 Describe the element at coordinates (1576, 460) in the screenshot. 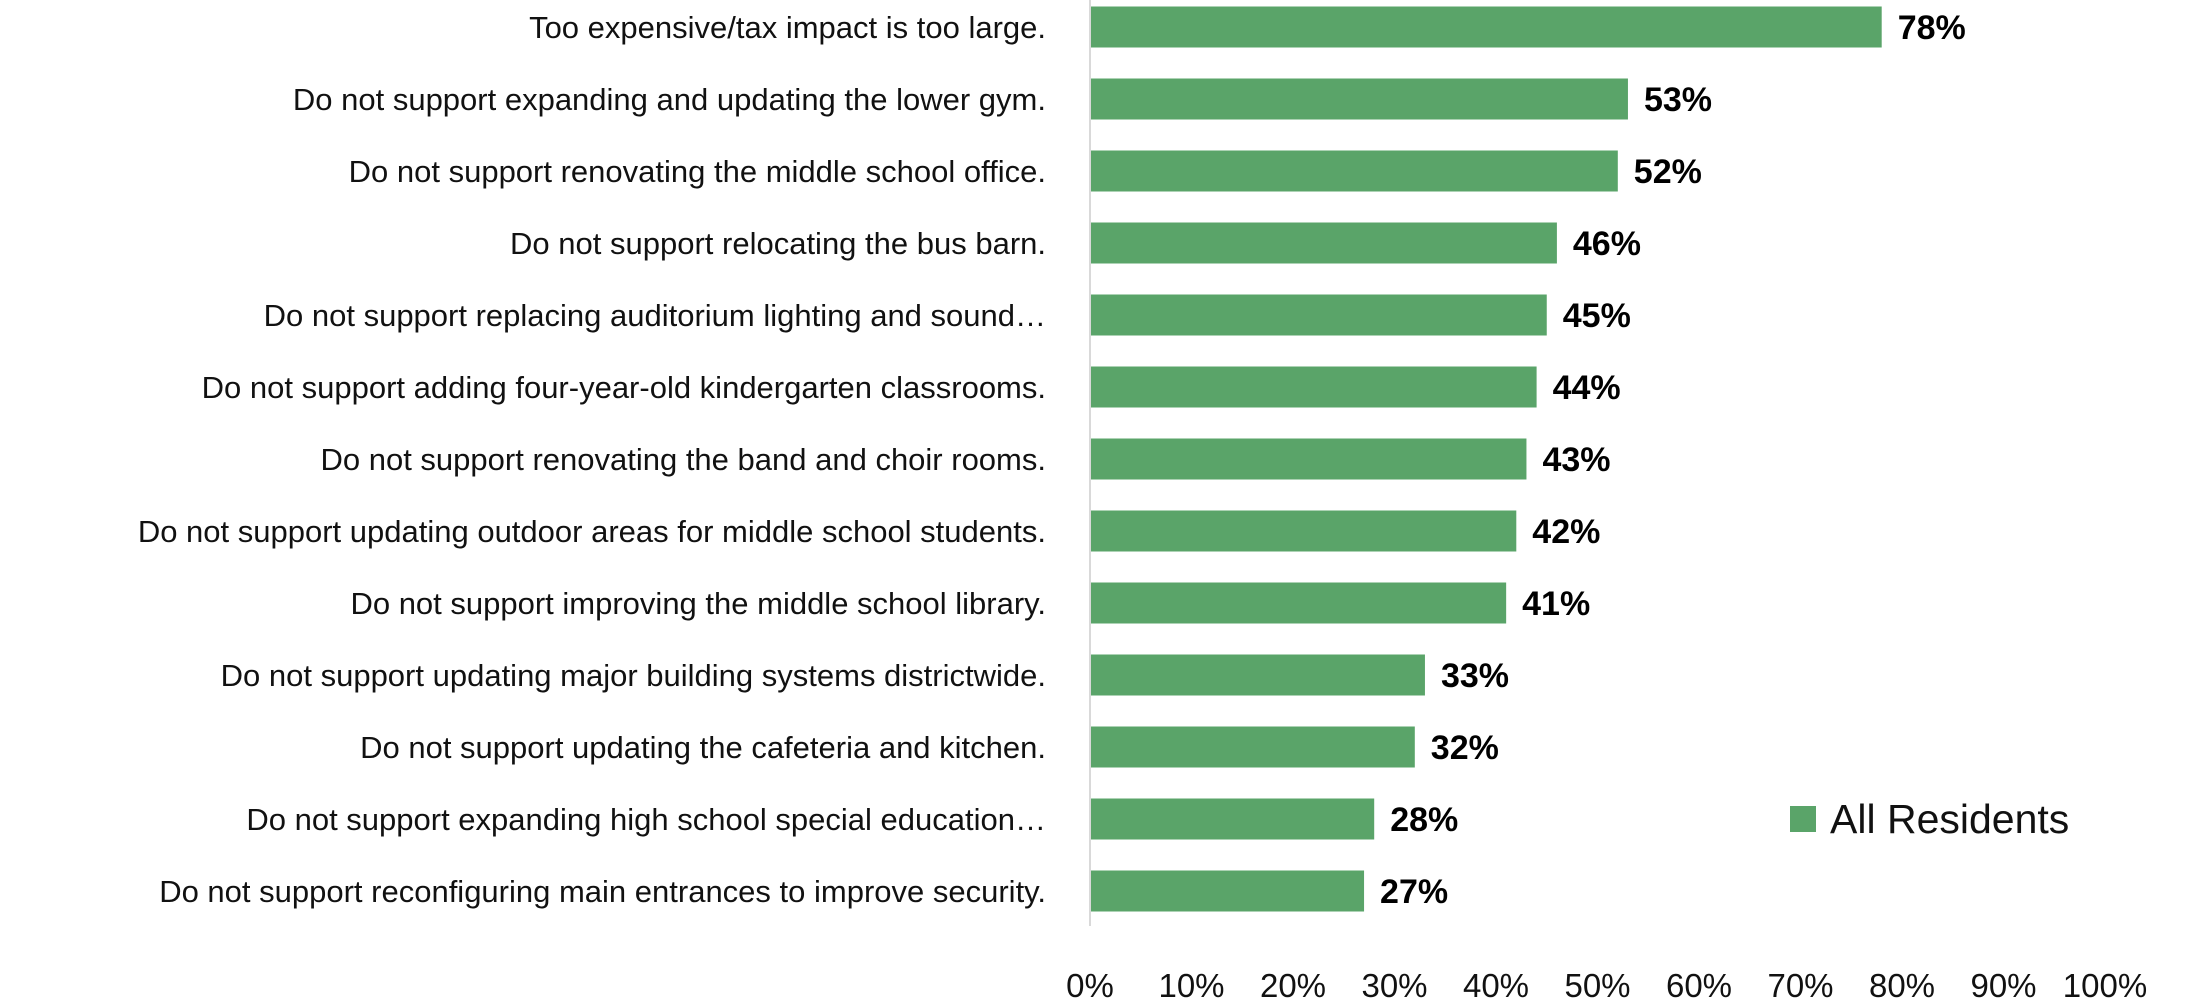

I see `data-label: 43%` at that location.